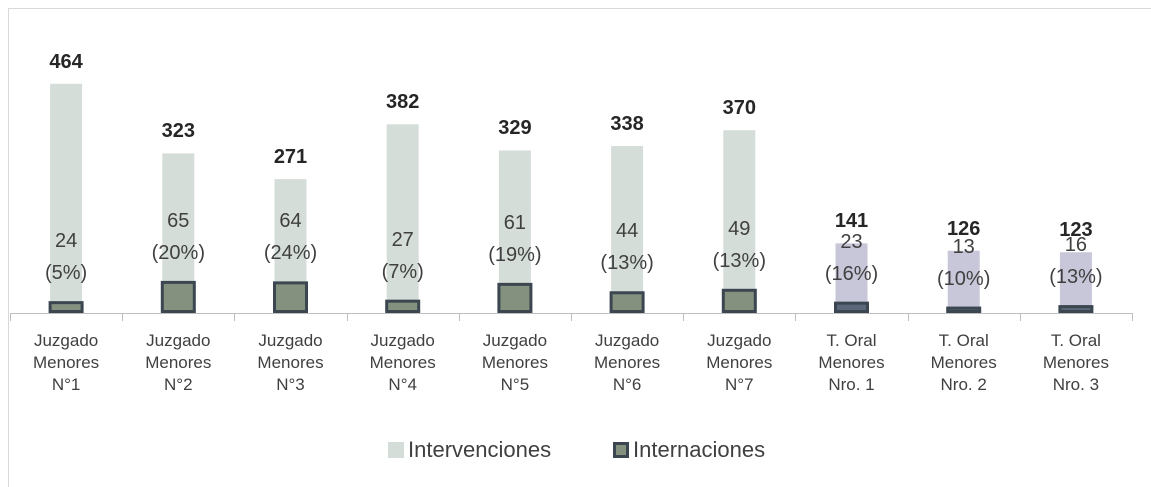 The height and width of the screenshot is (487, 1151). What do you see at coordinates (739, 244) in the screenshot?
I see `value-label: 49 (13%)` at bounding box center [739, 244].